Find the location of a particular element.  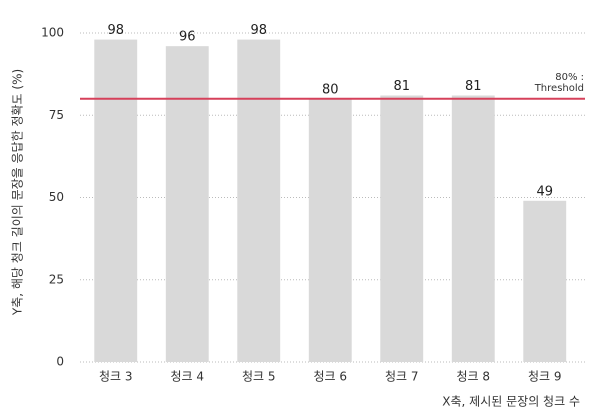

x-tick-label: 청크 6 is located at coordinates (330, 377).